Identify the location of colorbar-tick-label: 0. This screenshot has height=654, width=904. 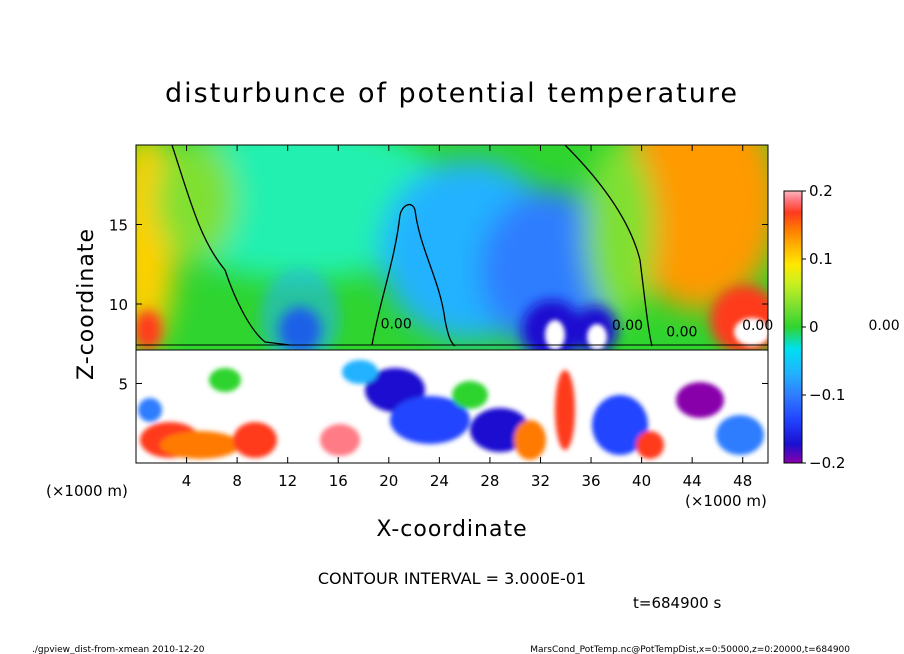
(814, 327).